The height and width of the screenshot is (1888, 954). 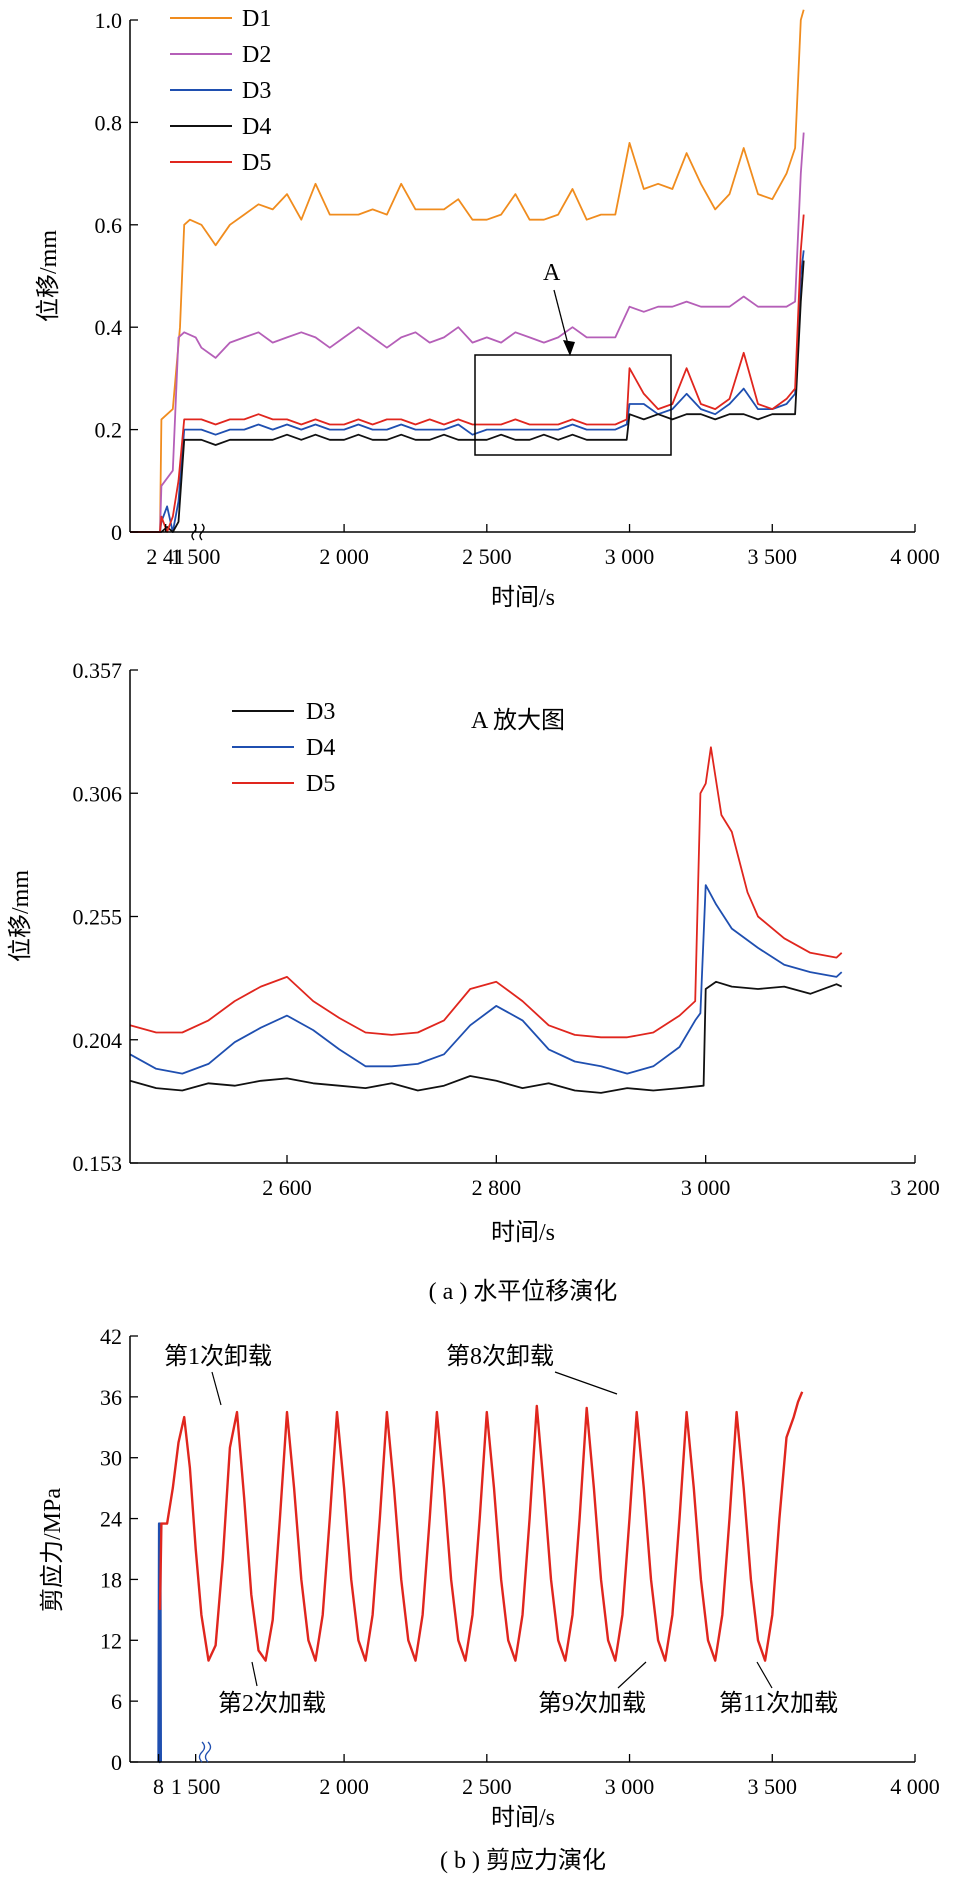 What do you see at coordinates (98, 670) in the screenshot?
I see `y-tick-label: 0.357` at bounding box center [98, 670].